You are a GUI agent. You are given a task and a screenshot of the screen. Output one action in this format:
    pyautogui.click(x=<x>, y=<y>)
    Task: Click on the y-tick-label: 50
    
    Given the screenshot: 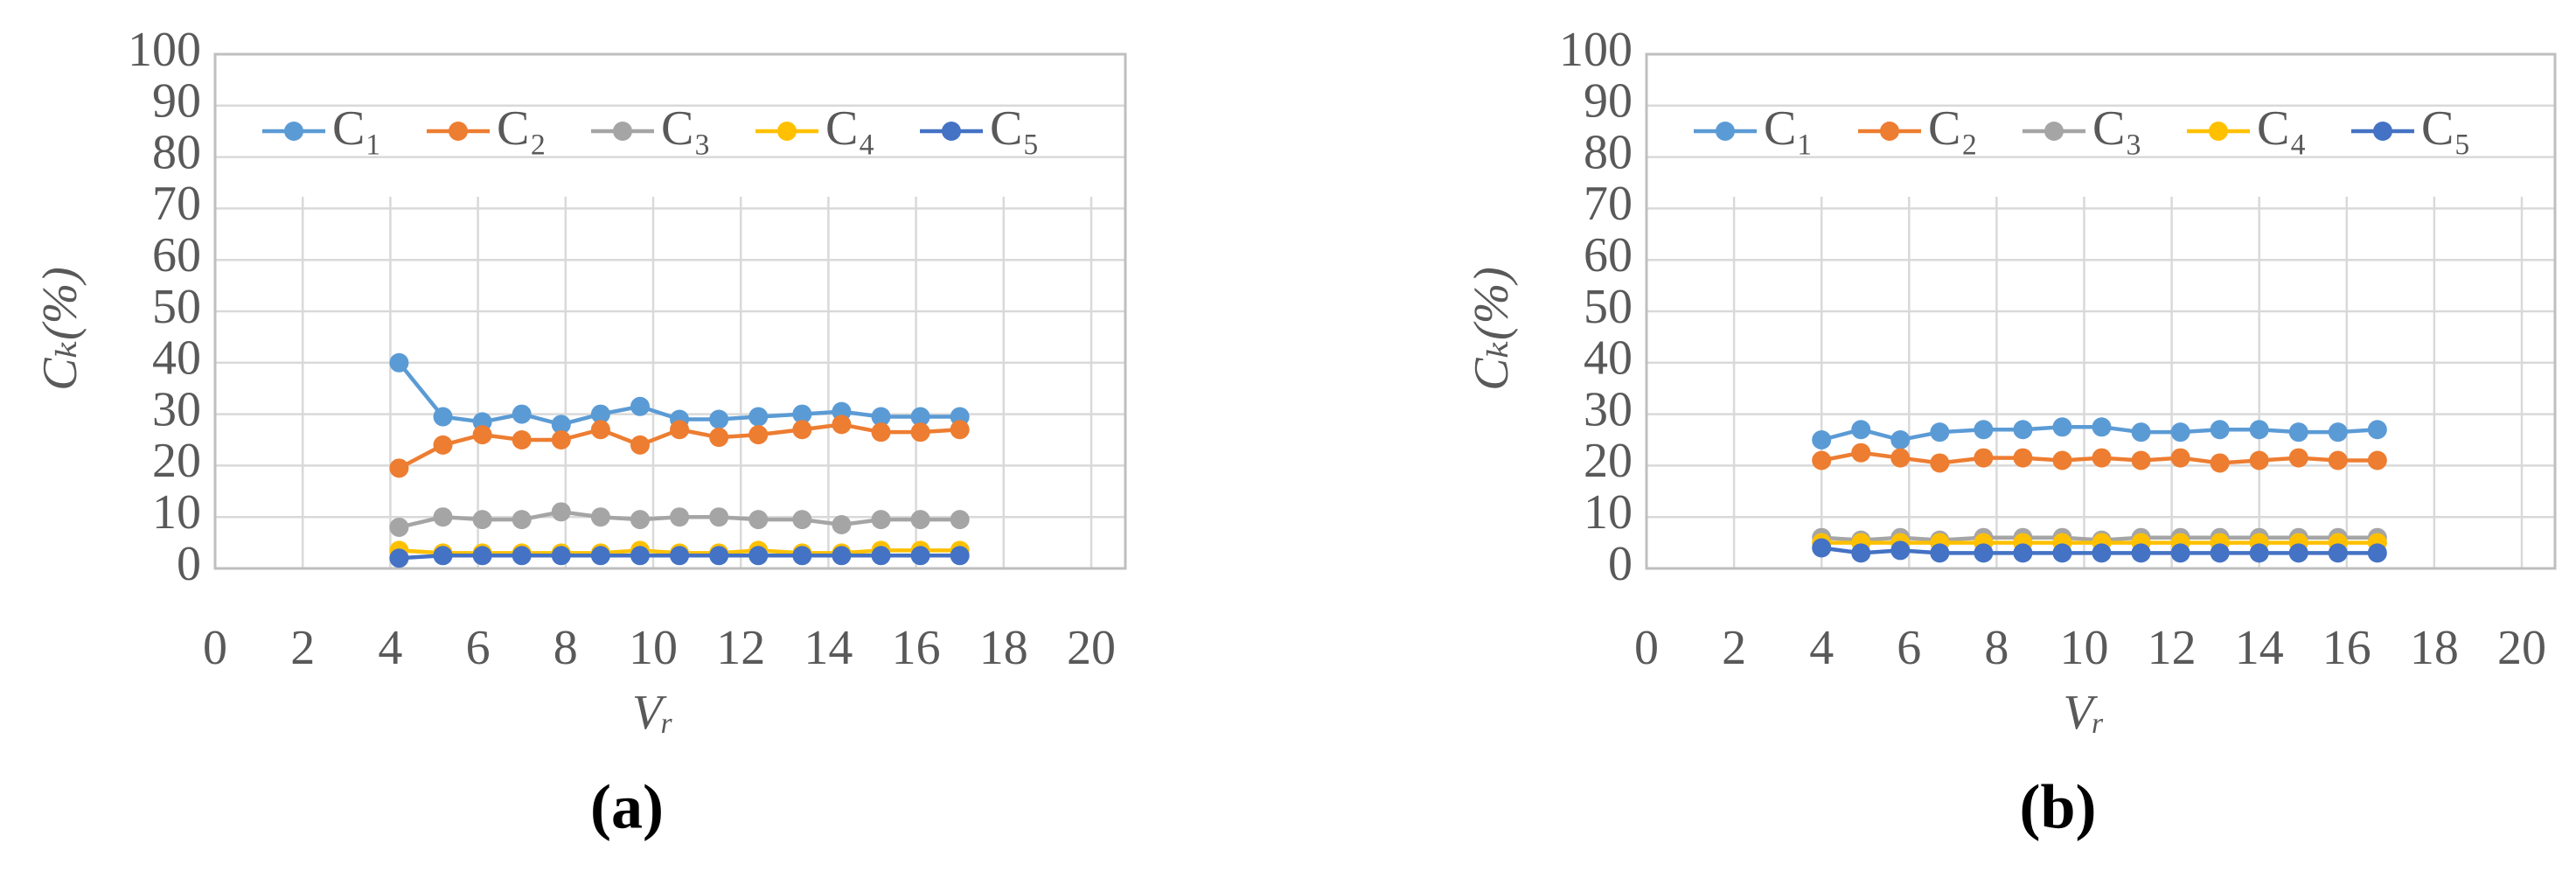 What is the action you would take?
    pyautogui.click(x=176, y=307)
    